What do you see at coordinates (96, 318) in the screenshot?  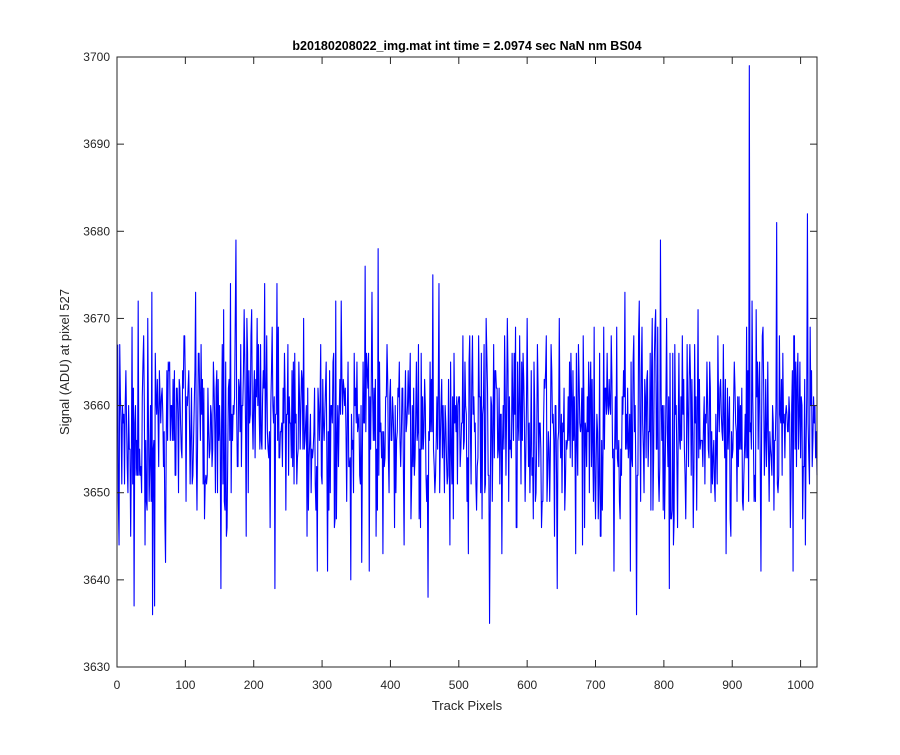 I see `y-tick-label: 3670` at bounding box center [96, 318].